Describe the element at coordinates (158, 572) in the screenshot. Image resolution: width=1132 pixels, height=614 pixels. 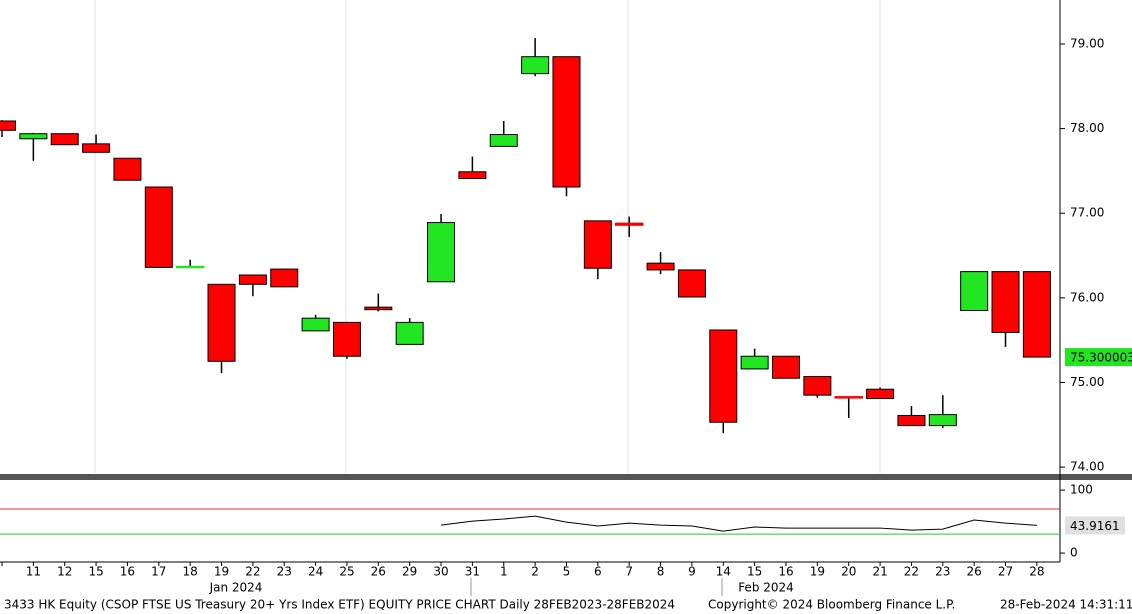
I see `x-tick-label: 17` at that location.